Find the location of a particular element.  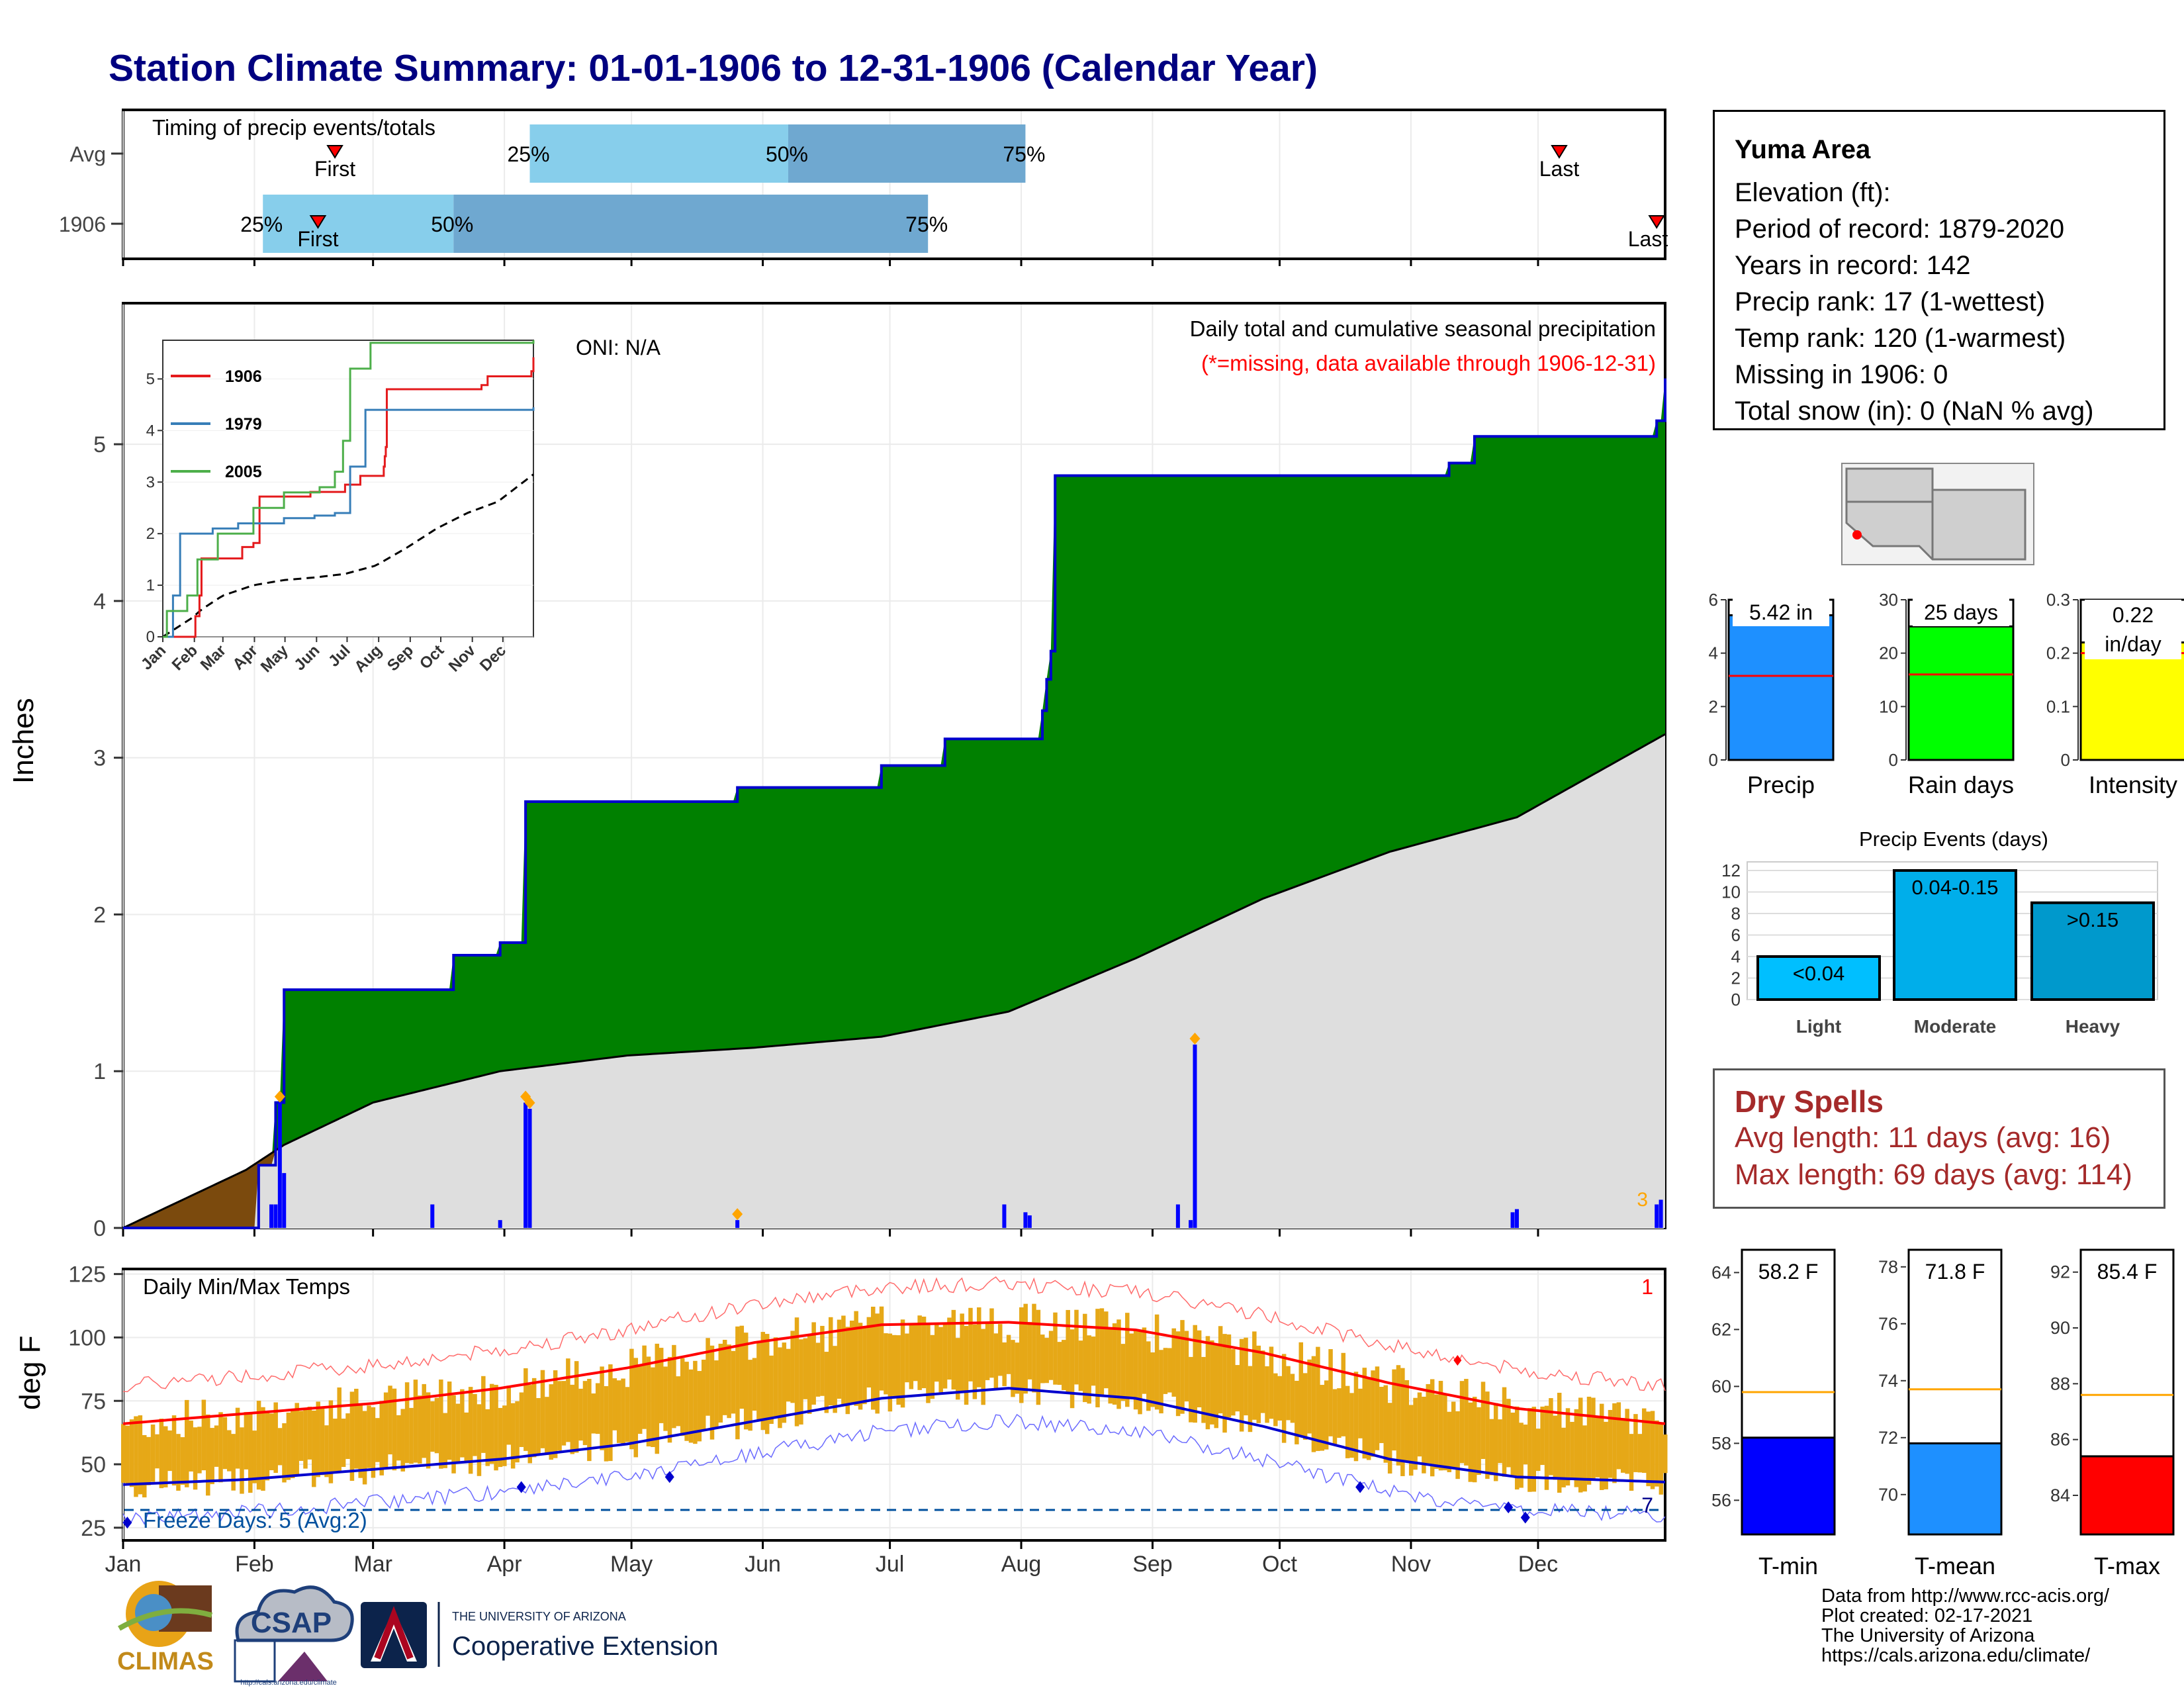

mini-ytick-label: 0 is located at coordinates (1894, 760).